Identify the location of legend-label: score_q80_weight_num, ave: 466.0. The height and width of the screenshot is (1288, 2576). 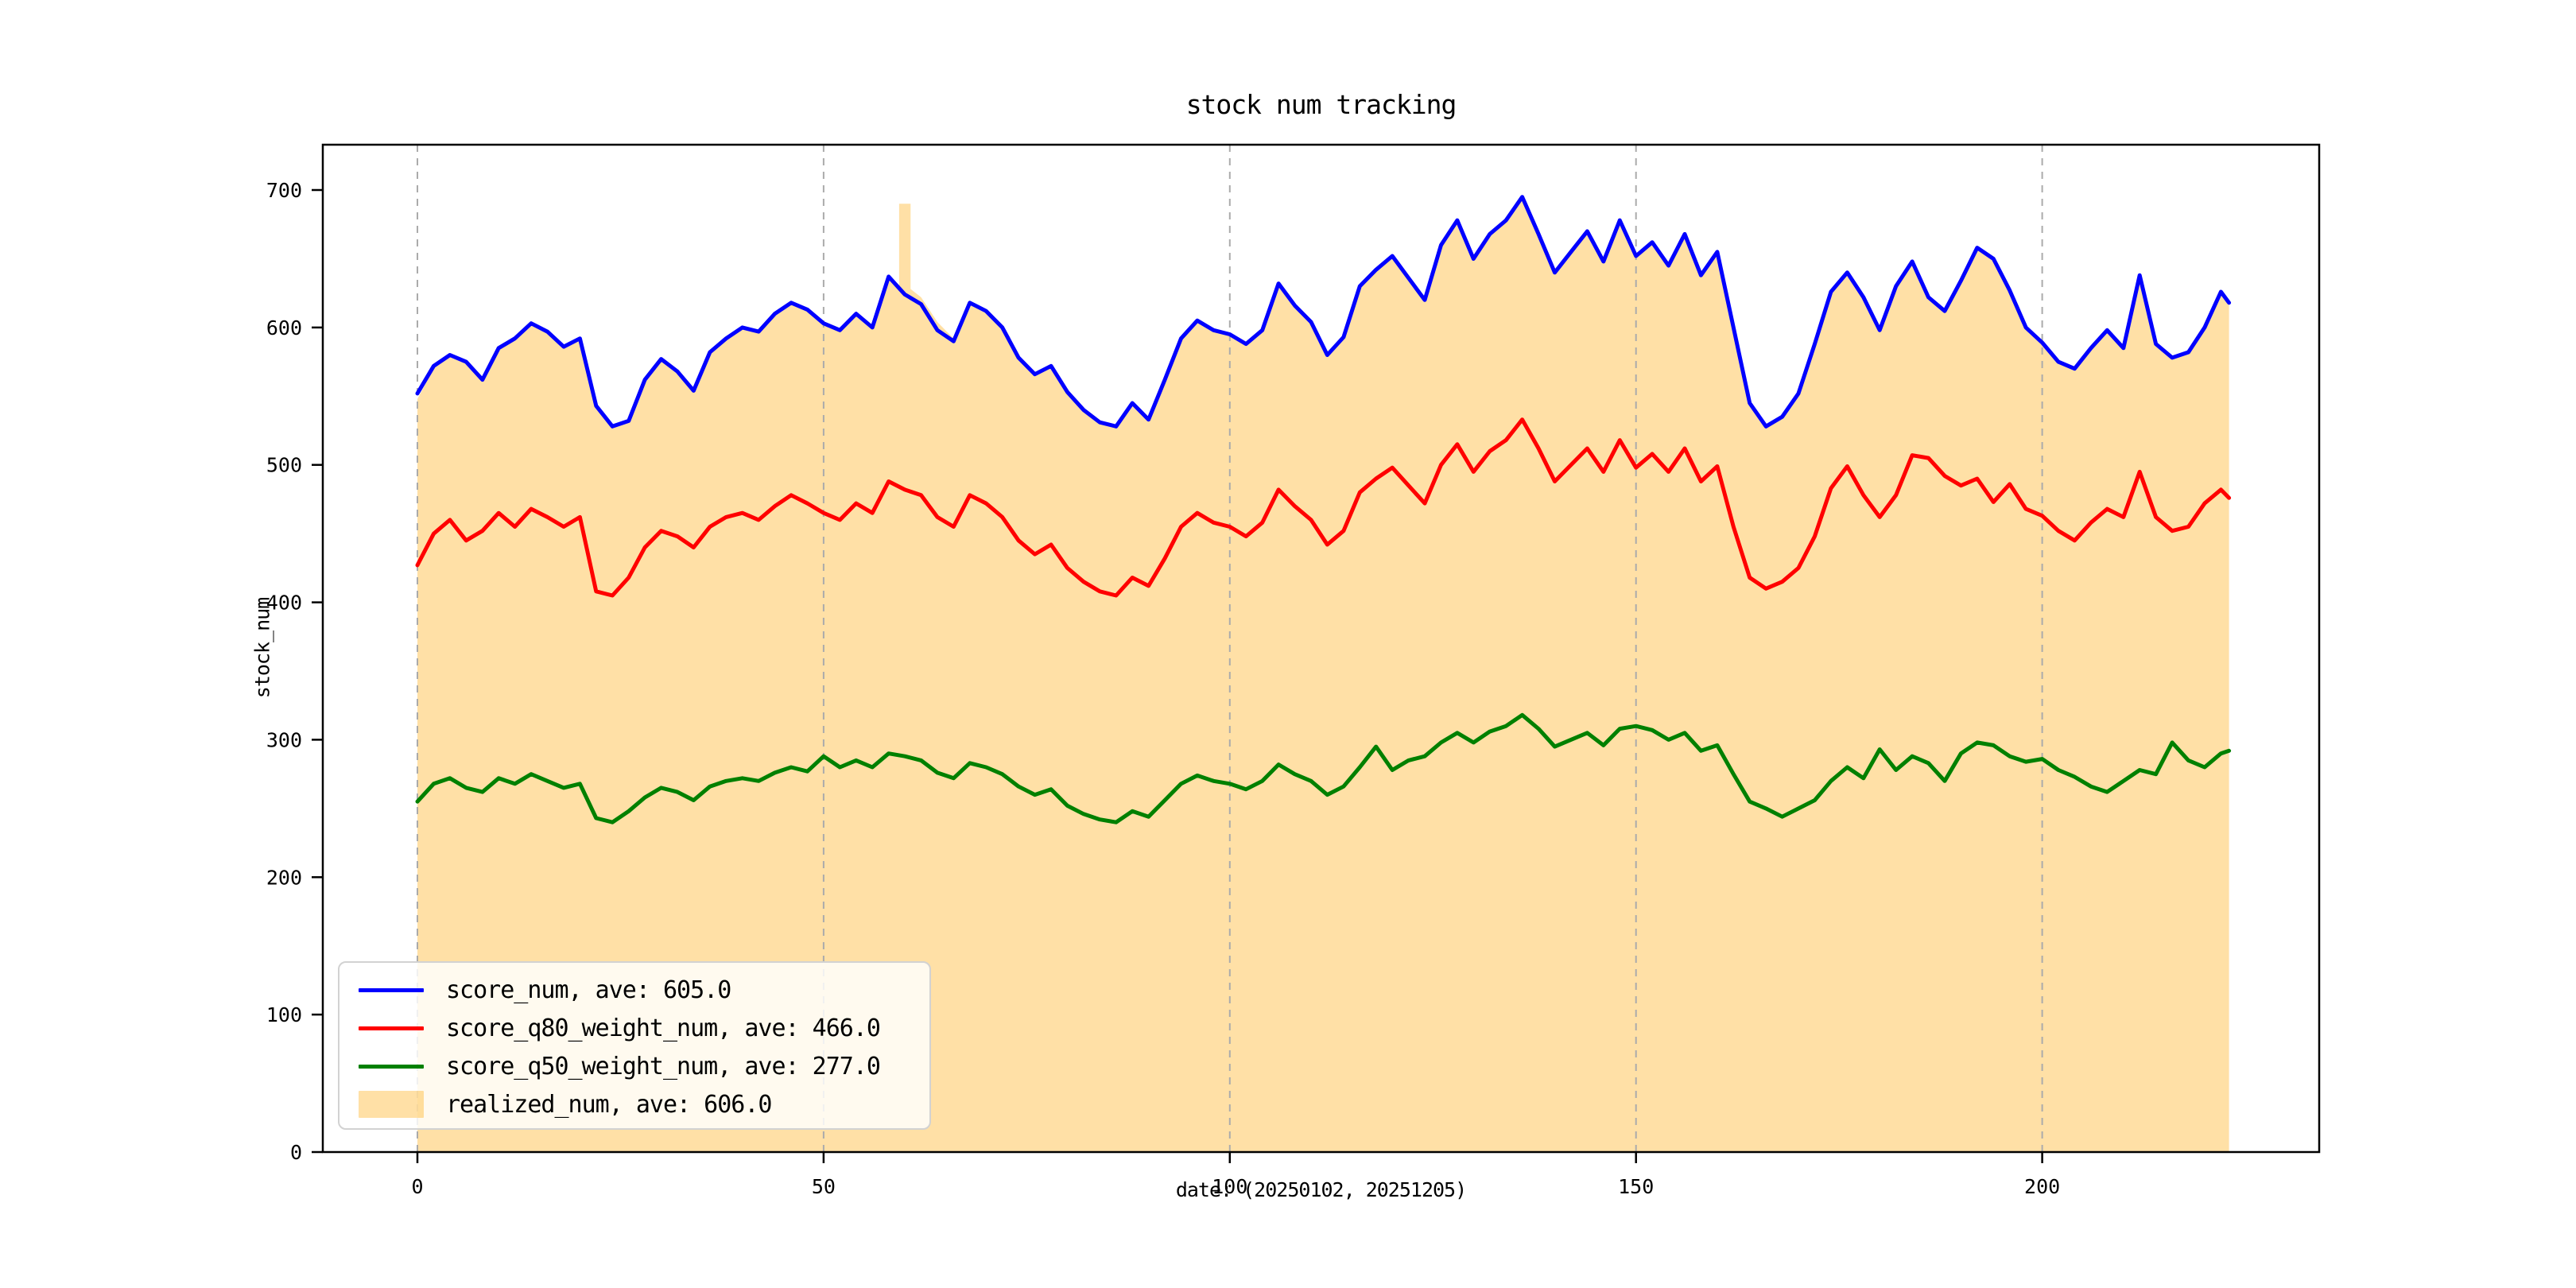
(664, 1028).